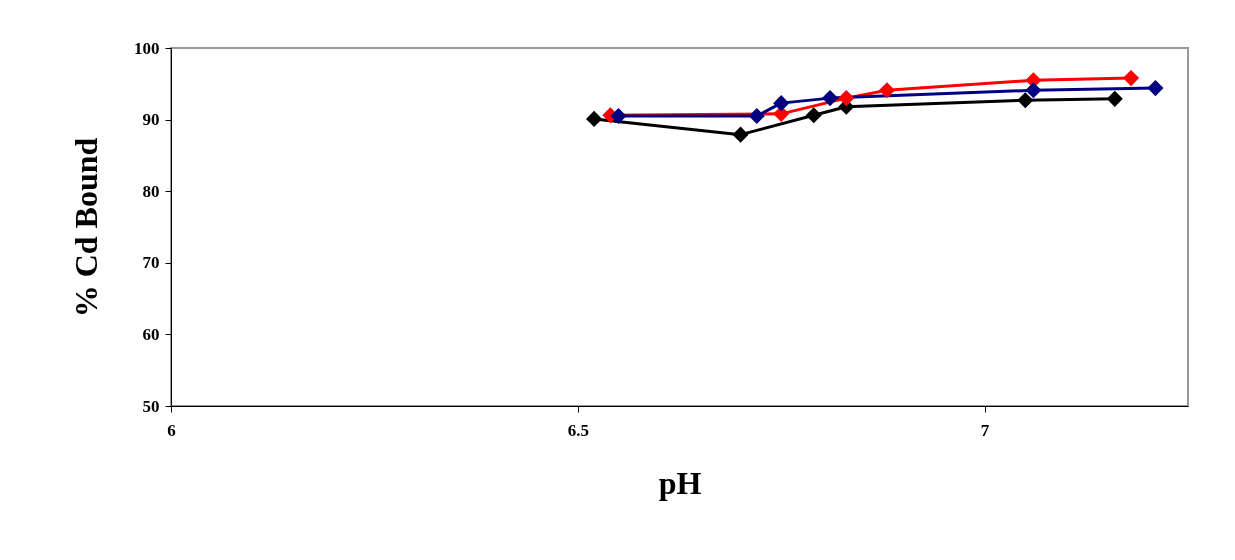 This screenshot has width=1235, height=560. I want to click on x-tick-label: 6.5, so click(578, 430).